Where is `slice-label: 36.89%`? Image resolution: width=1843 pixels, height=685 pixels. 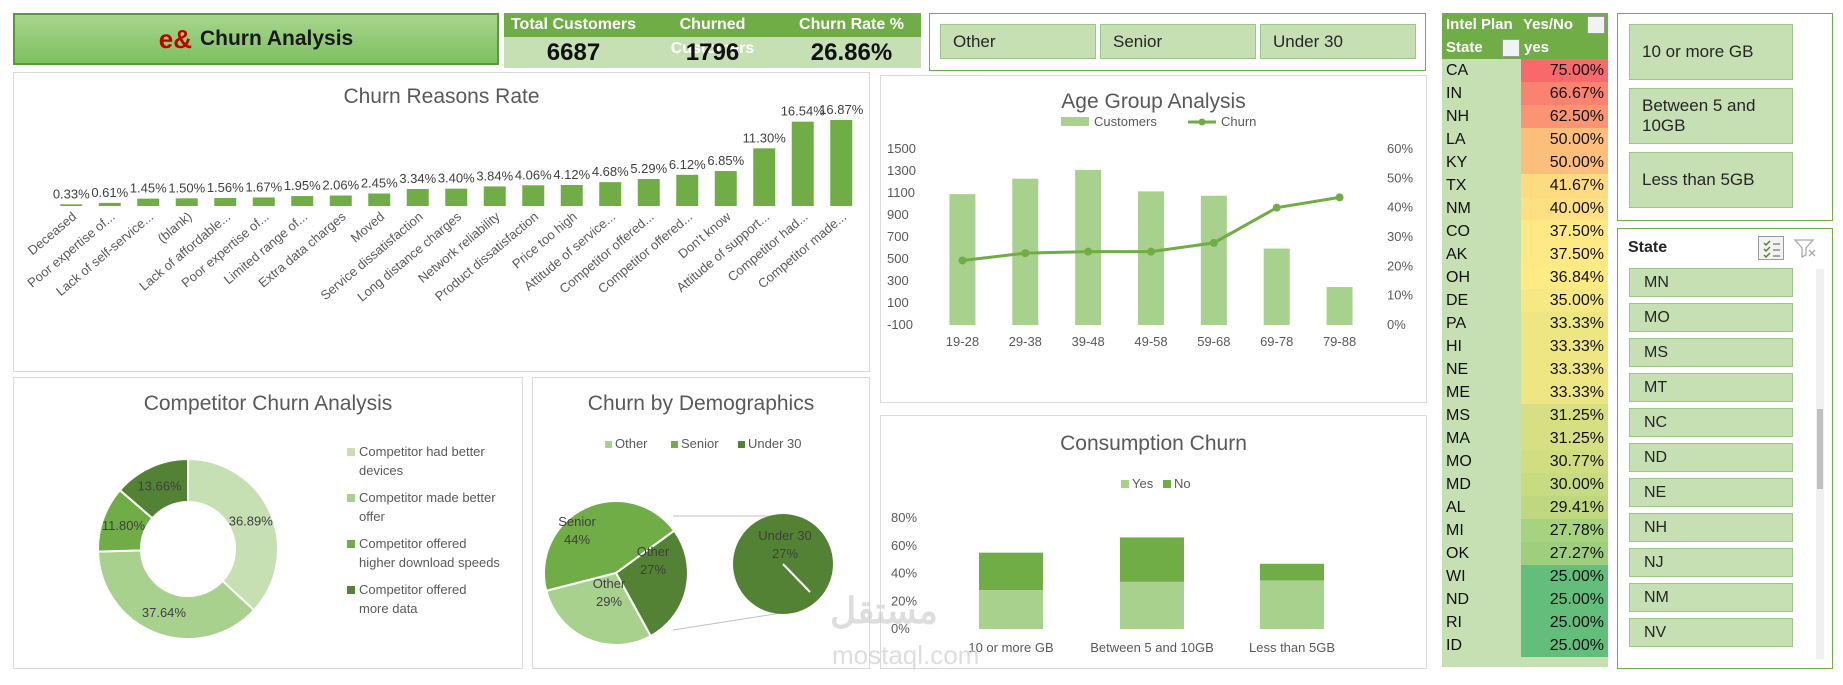 slice-label: 36.89% is located at coordinates (251, 521).